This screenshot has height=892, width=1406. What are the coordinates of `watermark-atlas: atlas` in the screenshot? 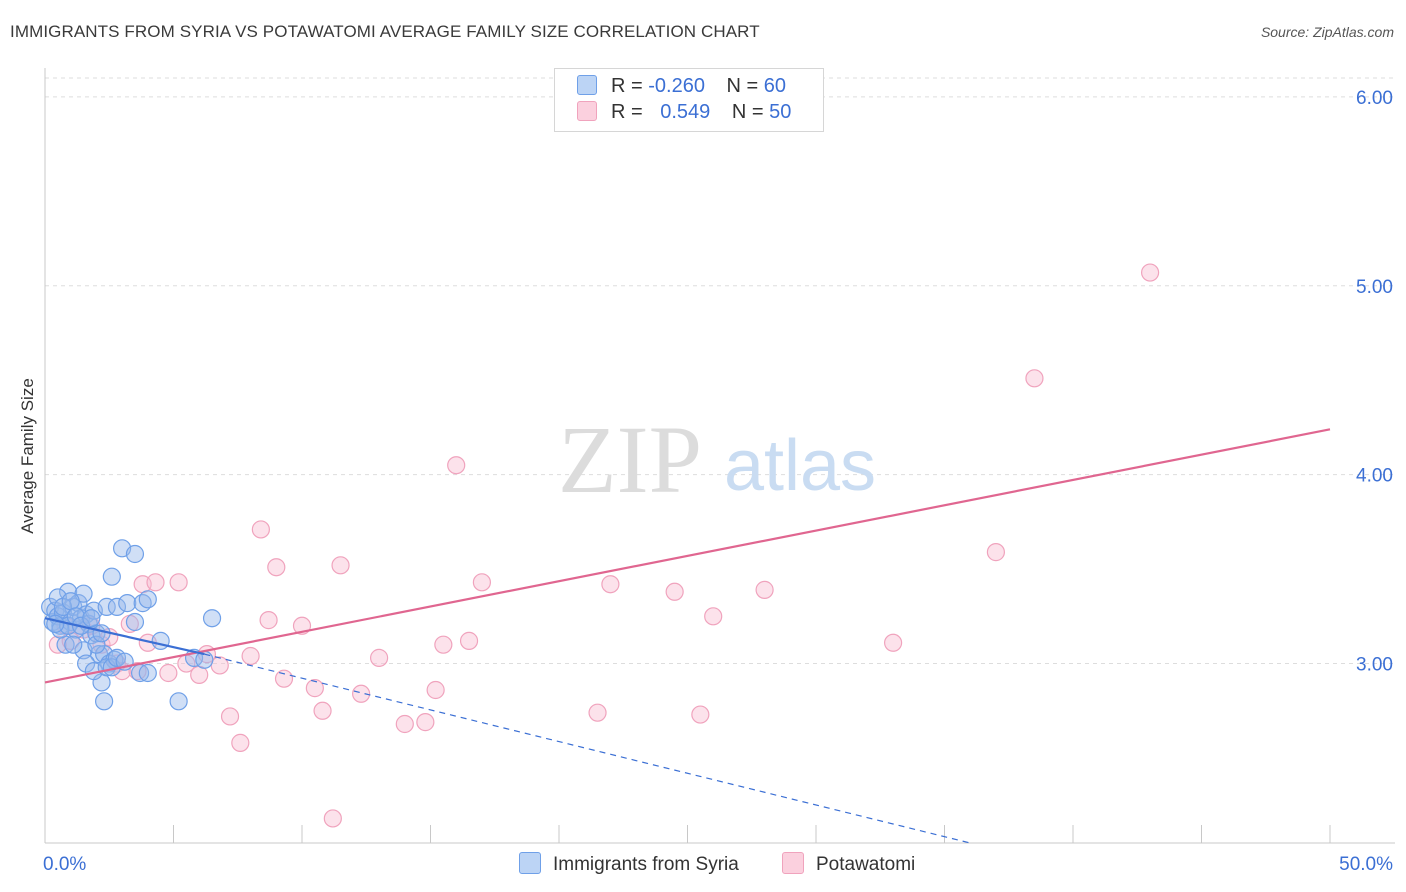 It's located at (800, 466).